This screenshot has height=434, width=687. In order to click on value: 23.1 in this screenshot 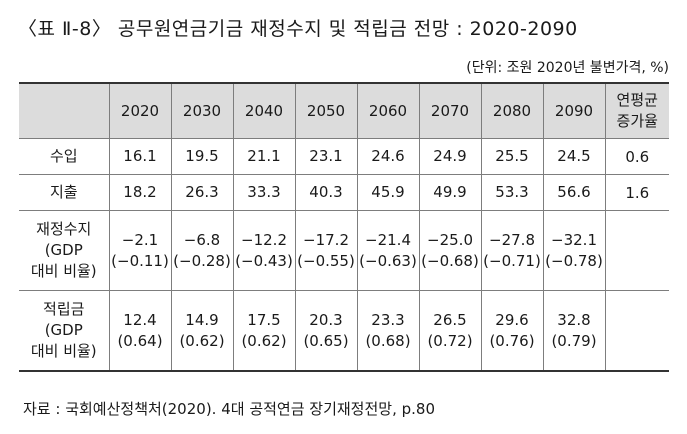, I will do `click(326, 156)`.